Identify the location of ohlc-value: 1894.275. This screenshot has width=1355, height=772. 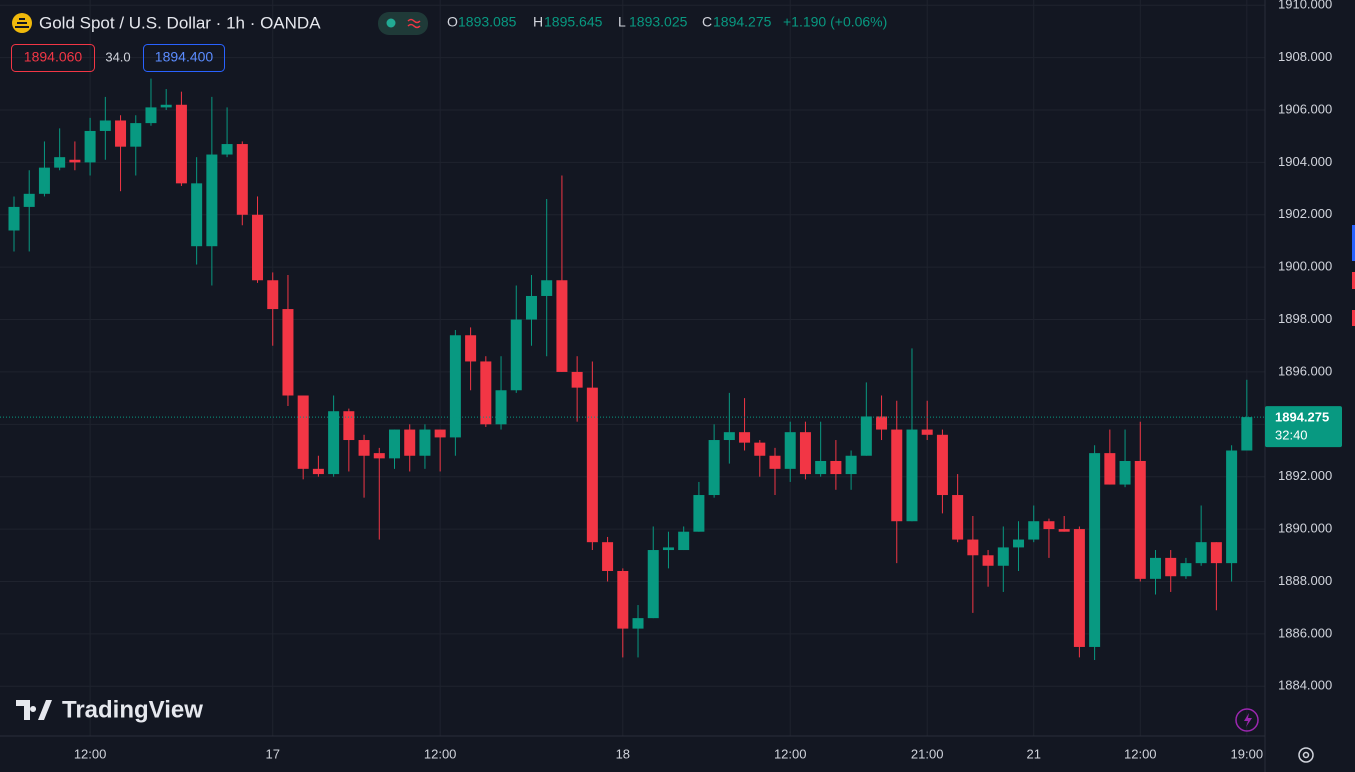
(742, 22).